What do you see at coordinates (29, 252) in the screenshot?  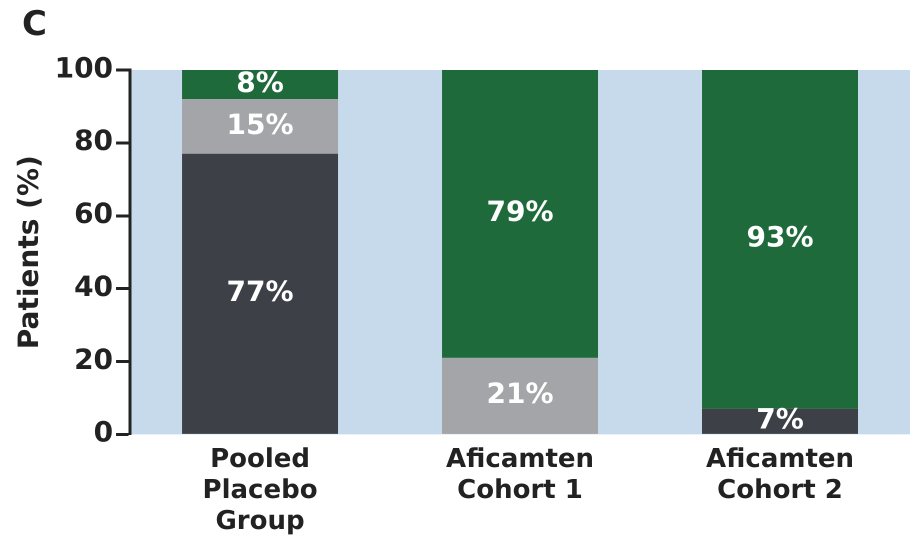 I see `y-axis-title: Patients (%)` at bounding box center [29, 252].